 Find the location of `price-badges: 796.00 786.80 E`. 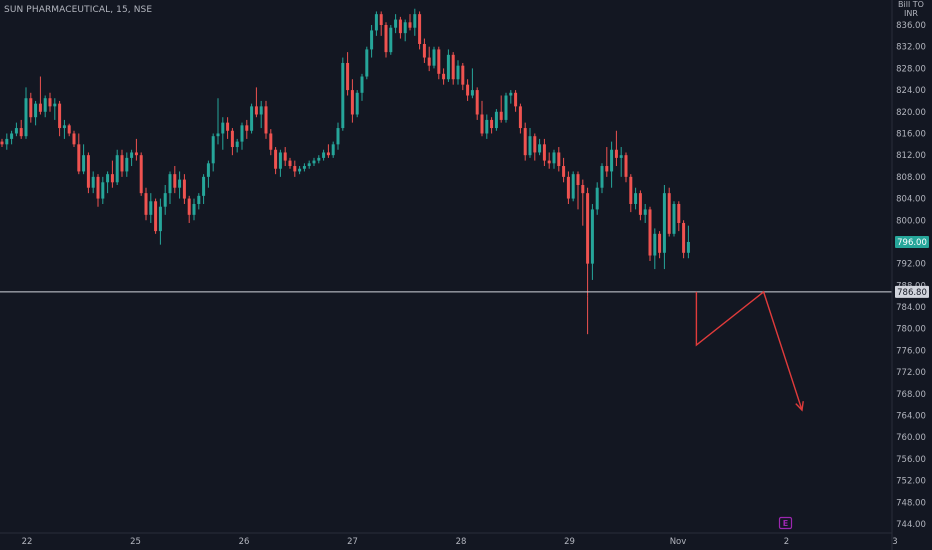

price-badges: 796.00 786.80 E is located at coordinates (853, 382).